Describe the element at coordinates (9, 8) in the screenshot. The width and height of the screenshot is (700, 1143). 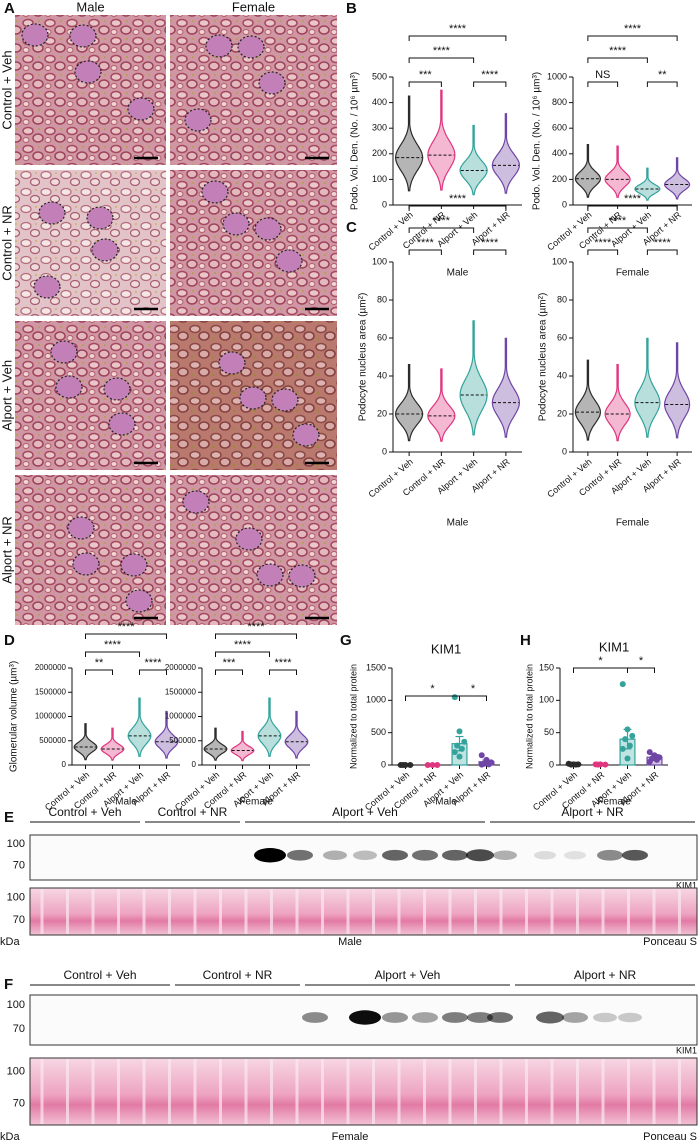
I see `panel-label: A` at that location.